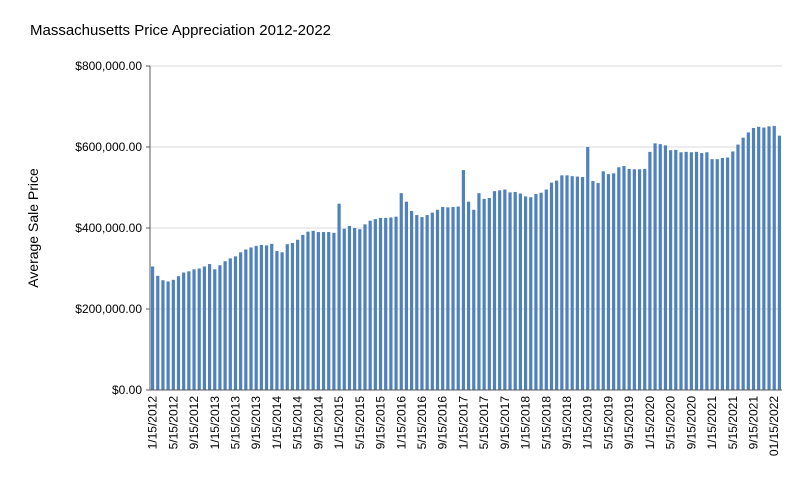 This screenshot has height=493, width=800. What do you see at coordinates (277, 423) in the screenshot?
I see `x-tick-label: 1/15/2014` at bounding box center [277, 423].